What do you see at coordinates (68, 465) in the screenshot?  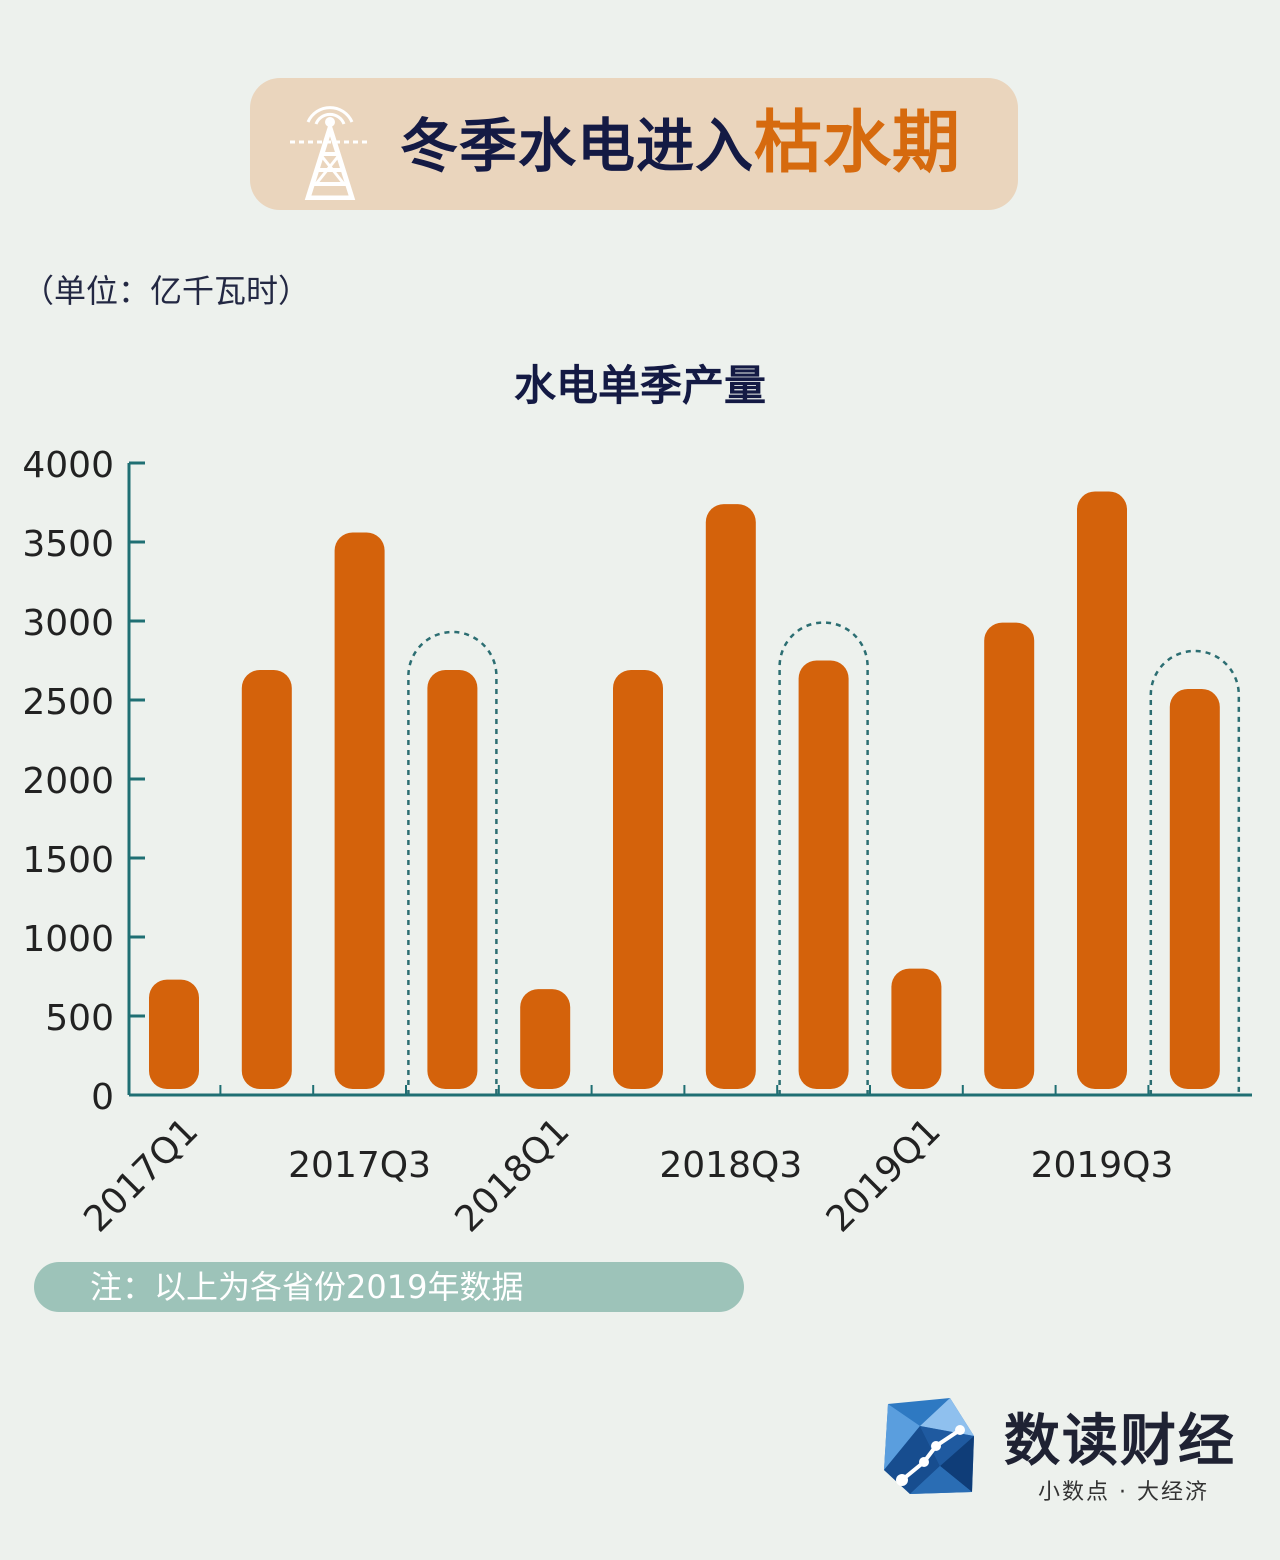 I see `y-tick-label-4000: 4000` at bounding box center [68, 465].